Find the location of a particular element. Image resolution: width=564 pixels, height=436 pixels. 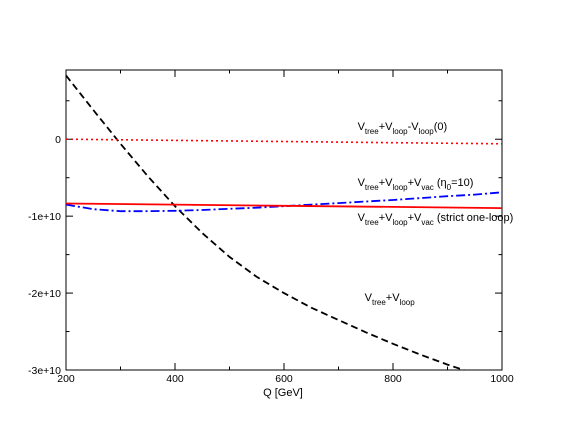

annotation-tree_loop_minus_loop0: Vtree+Vloop-Vloop(0) is located at coordinates (403, 128).